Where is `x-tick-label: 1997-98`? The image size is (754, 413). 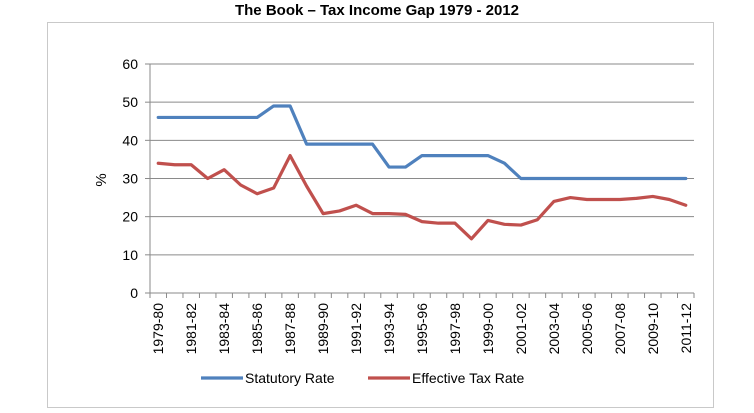 x-tick-label: 1997-98 is located at coordinates (455, 329).